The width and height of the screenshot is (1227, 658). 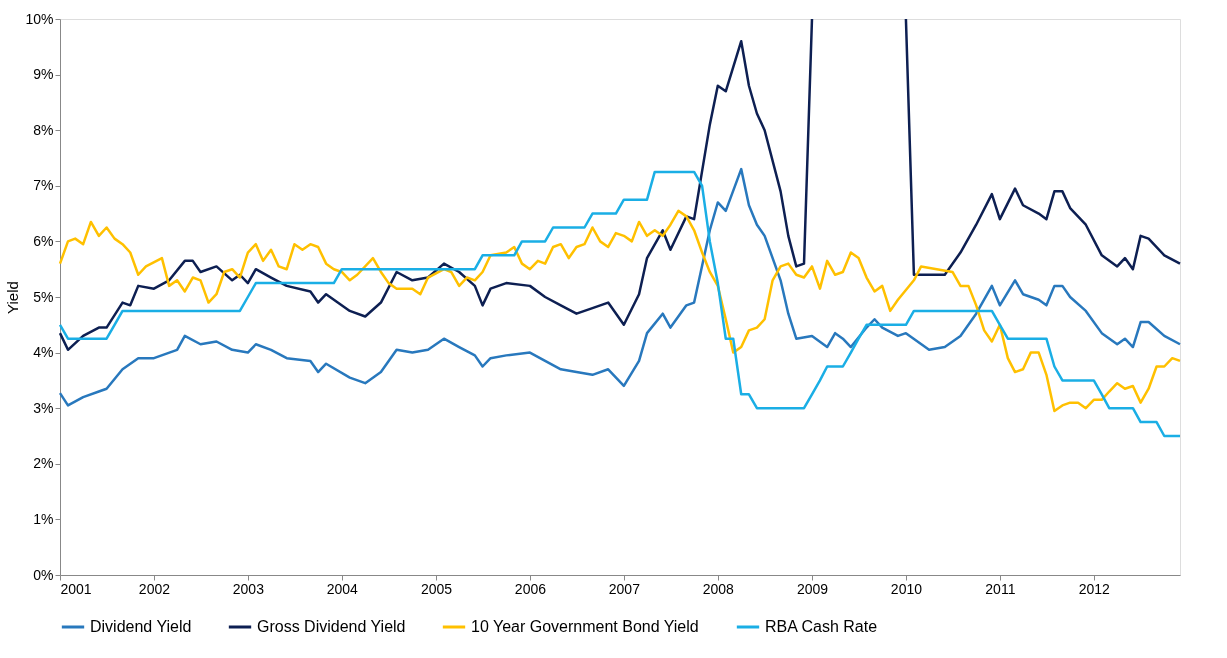 What do you see at coordinates (530, 588) in the screenshot?
I see `x-tick-label: 2006` at bounding box center [530, 588].